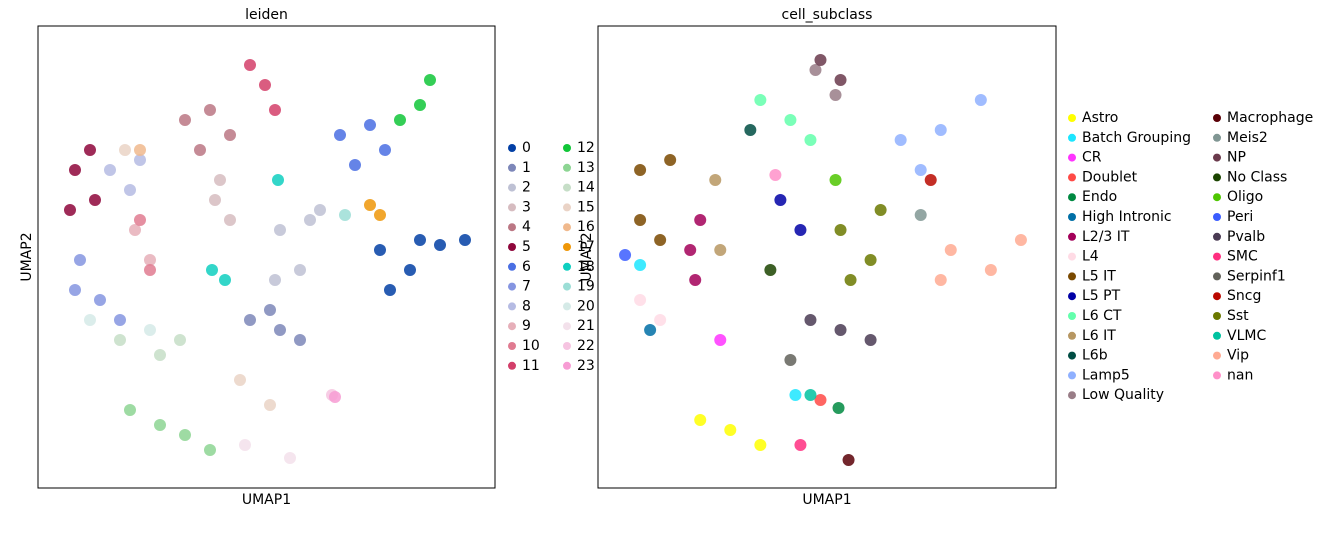  I want to click on legend-label: 5, so click(526, 247).